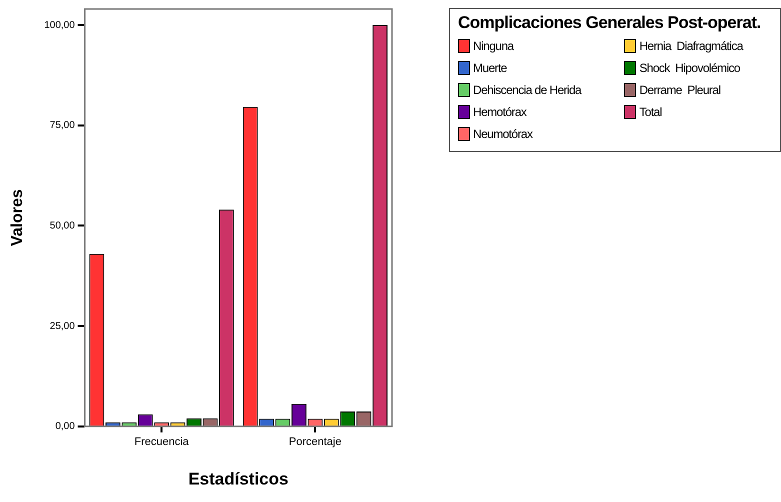 Image resolution: width=781 pixels, height=502 pixels. I want to click on legend-label: Hernia Diafragmática, so click(691, 46).